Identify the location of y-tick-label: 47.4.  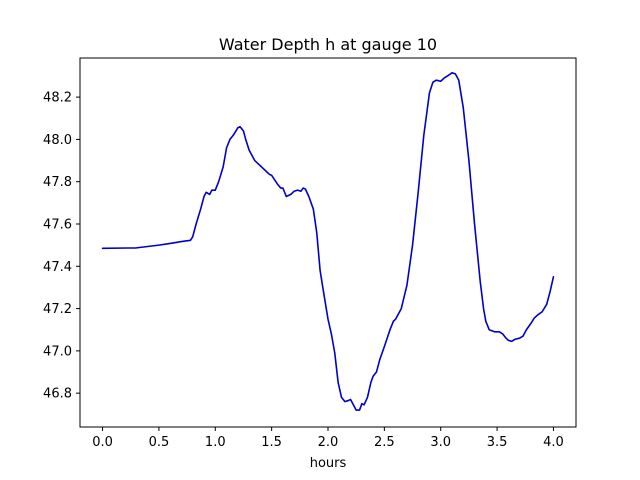
(57, 267).